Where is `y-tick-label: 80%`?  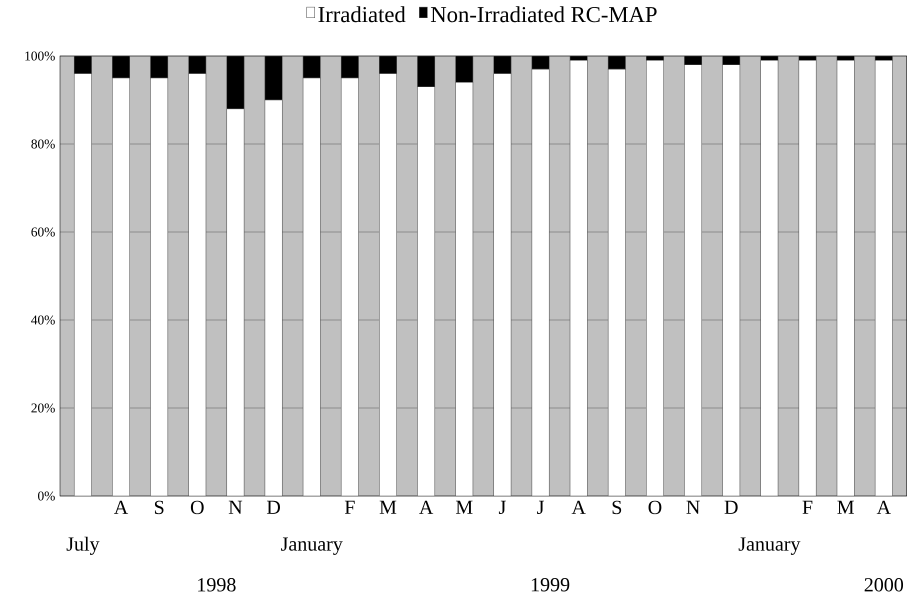
y-tick-label: 80% is located at coordinates (43, 143).